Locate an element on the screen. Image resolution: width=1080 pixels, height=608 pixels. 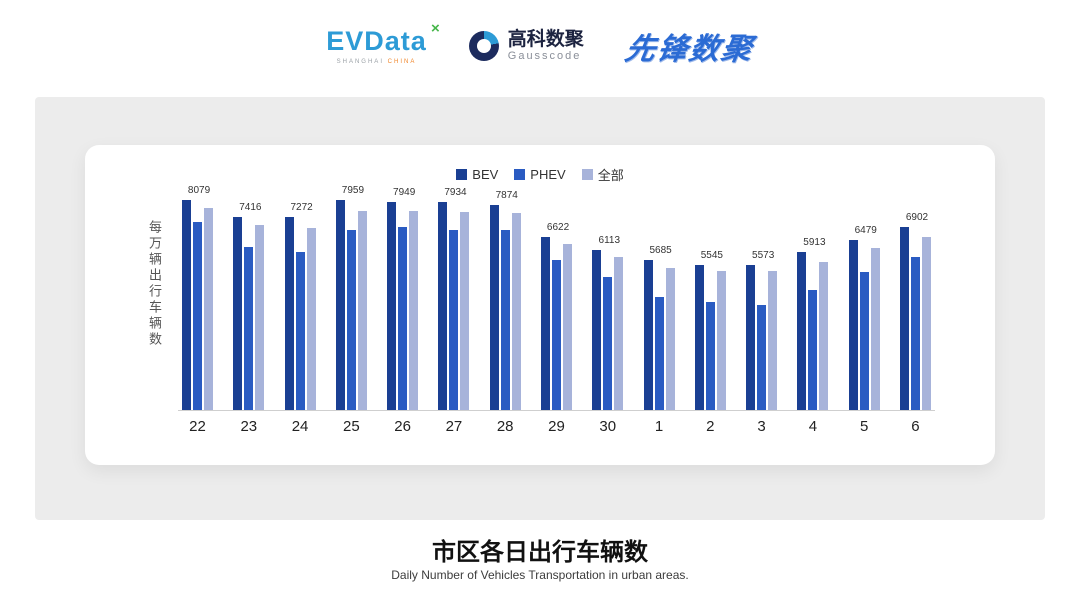
bar-group: 8079 is located at coordinates (197, 297).